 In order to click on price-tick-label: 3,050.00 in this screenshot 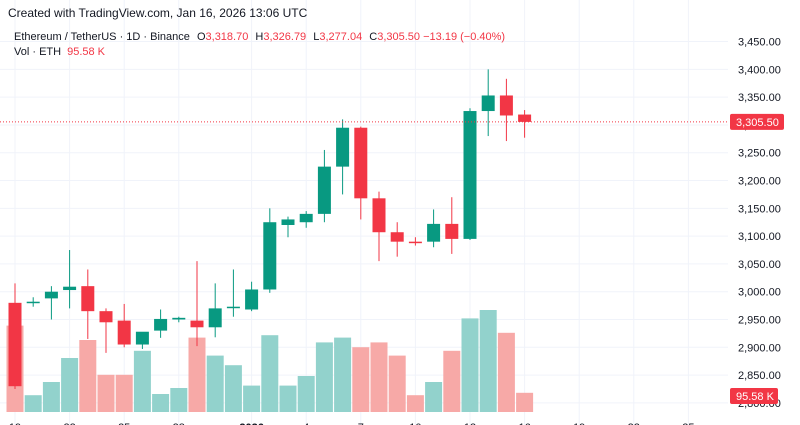, I will do `click(759, 265)`.